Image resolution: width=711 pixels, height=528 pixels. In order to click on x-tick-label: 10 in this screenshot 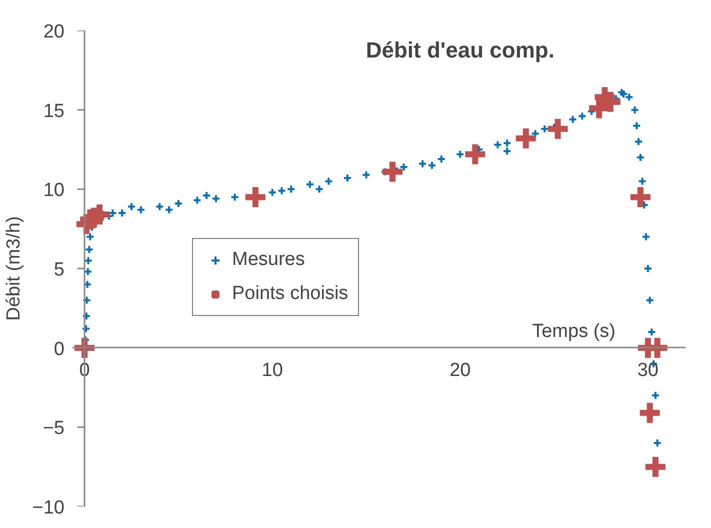, I will do `click(272, 370)`.